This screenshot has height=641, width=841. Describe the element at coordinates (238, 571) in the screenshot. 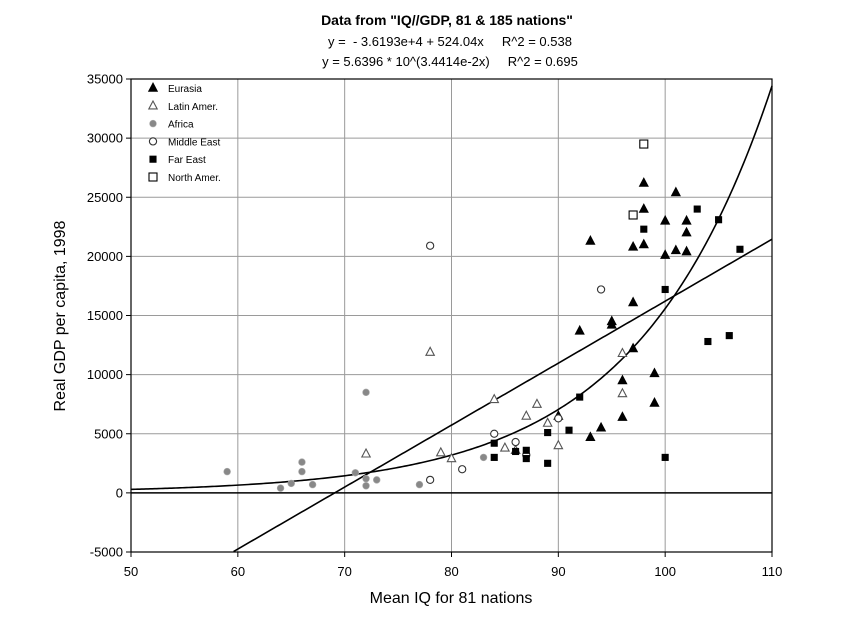

I see `x-tick-label: 60` at that location.